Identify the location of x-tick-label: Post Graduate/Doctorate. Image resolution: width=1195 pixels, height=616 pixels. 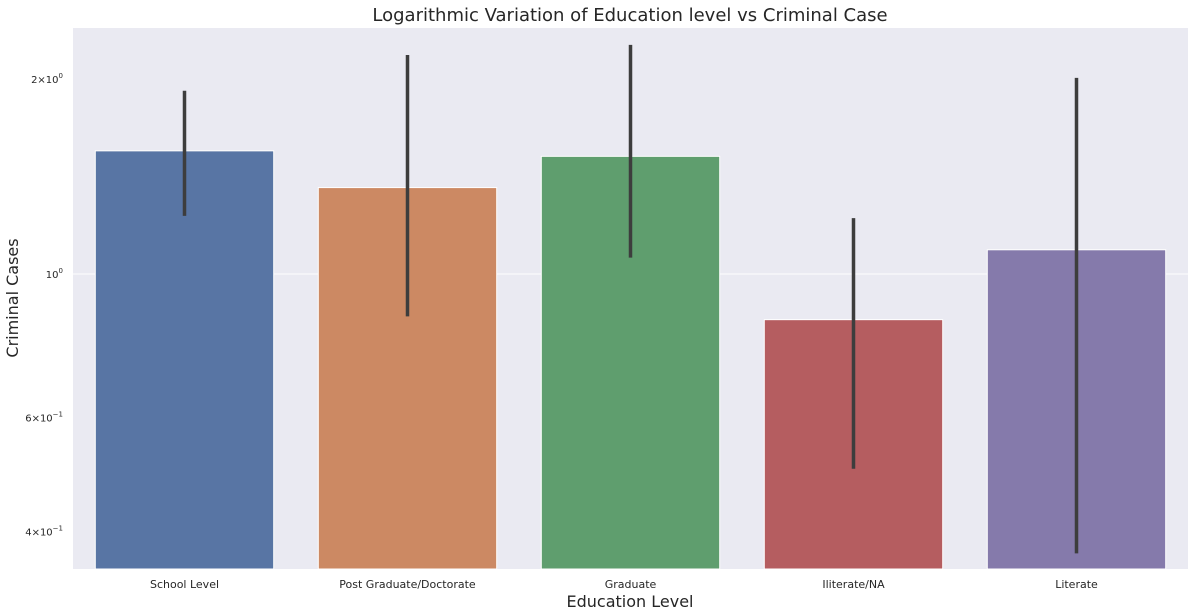
(407, 584).